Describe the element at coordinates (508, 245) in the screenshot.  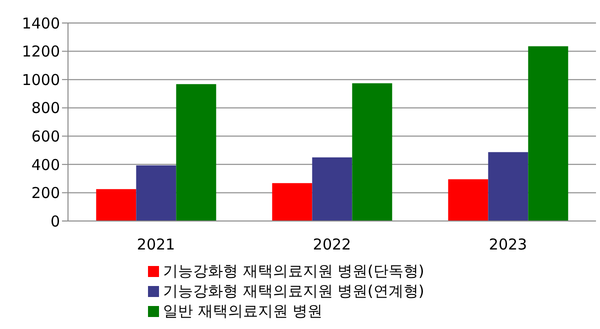
I see `x-tick-label: 2023` at that location.